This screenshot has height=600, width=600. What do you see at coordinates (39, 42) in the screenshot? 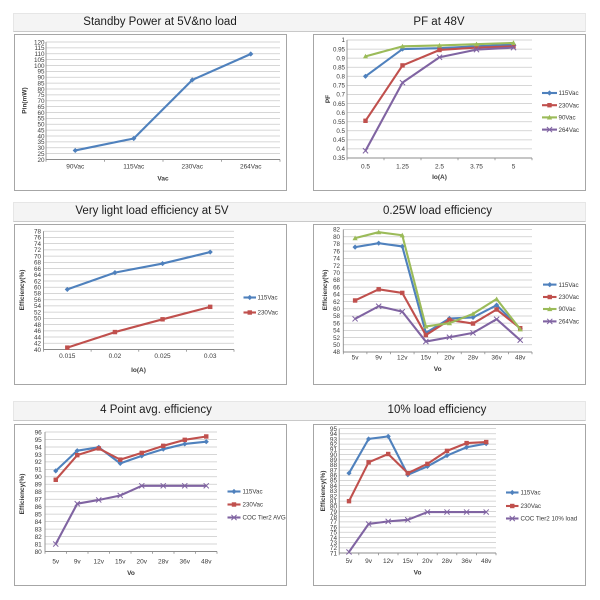
I see `svg-text: 120` at bounding box center [39, 42].